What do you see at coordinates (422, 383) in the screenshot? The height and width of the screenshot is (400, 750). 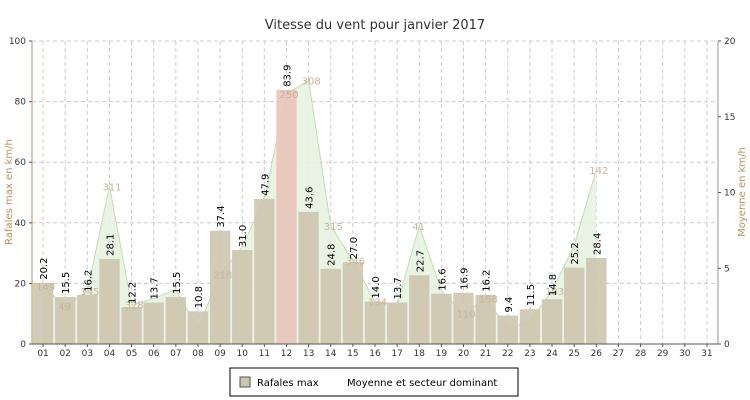 I see `legend-label-average: Moyenne et secteur dominant` at bounding box center [422, 383].